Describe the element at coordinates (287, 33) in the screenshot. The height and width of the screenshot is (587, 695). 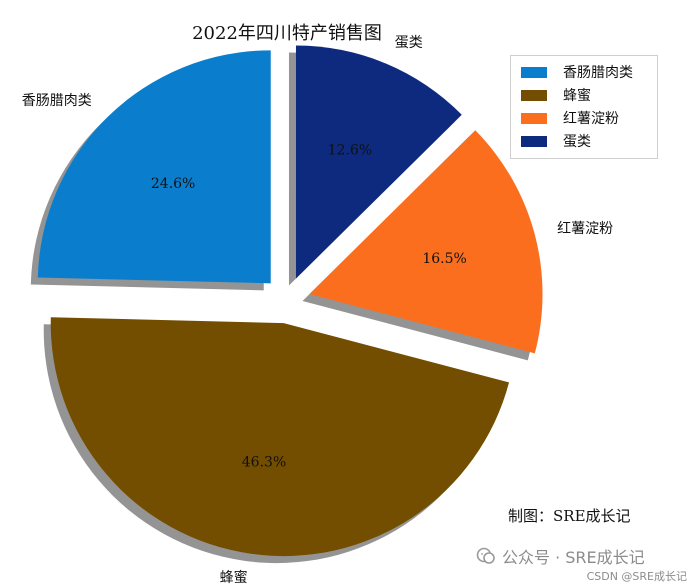
I see `chart-title: 2022年四川特产销售图` at that location.